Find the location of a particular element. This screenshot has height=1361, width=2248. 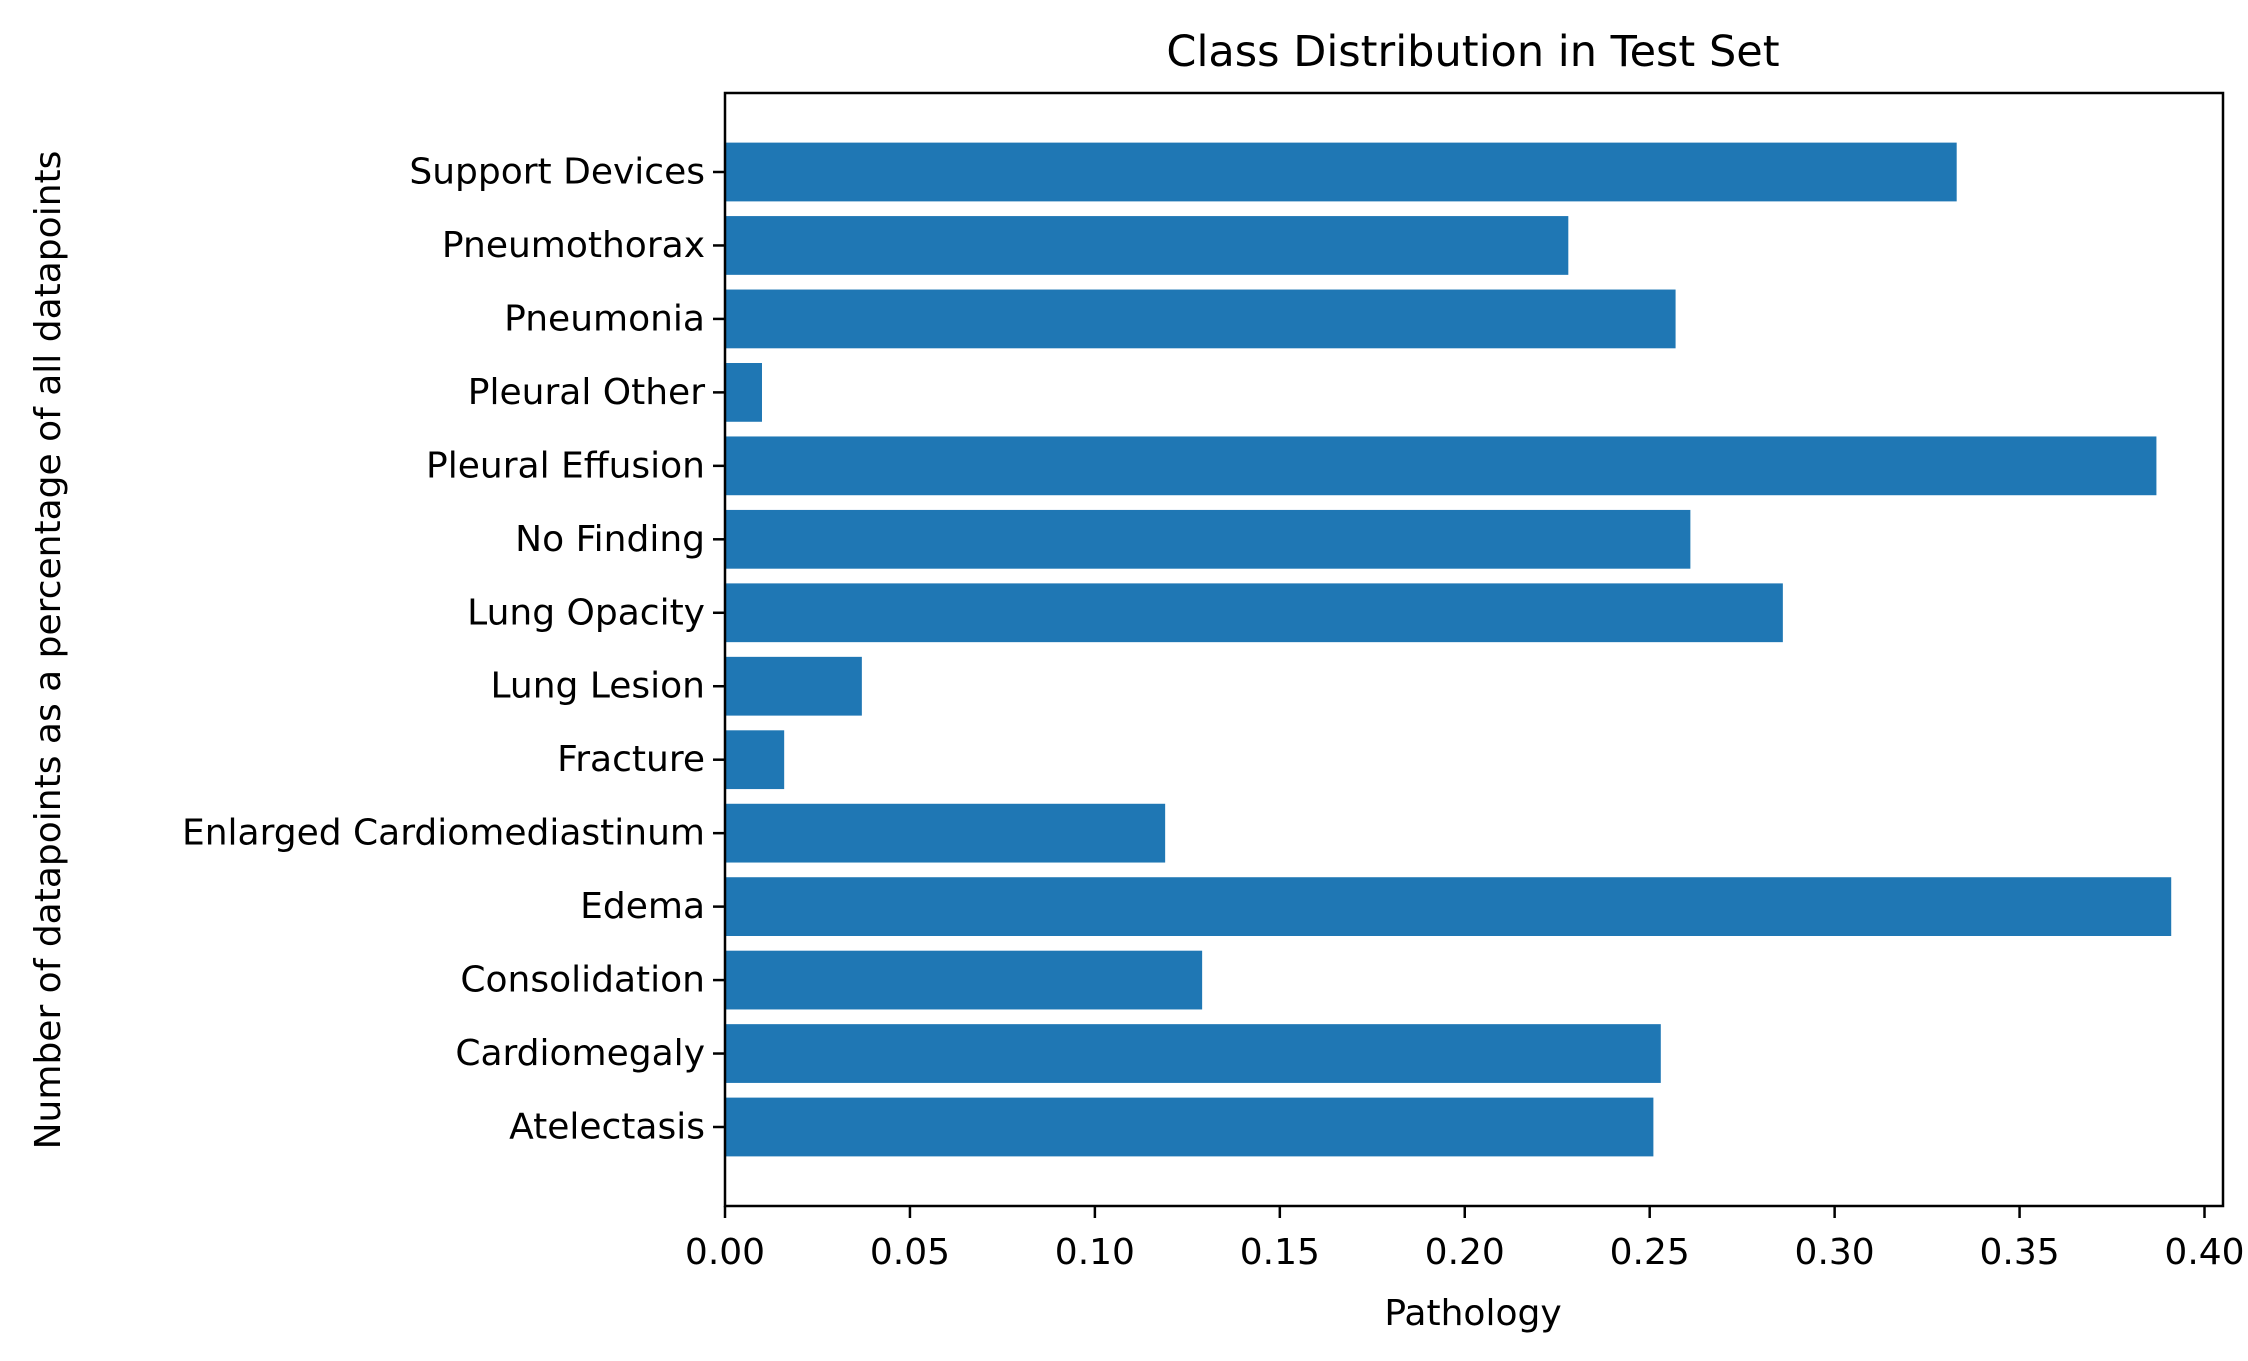

y-tick-label-lung-lesion: Lung Lesion is located at coordinates (597, 686).